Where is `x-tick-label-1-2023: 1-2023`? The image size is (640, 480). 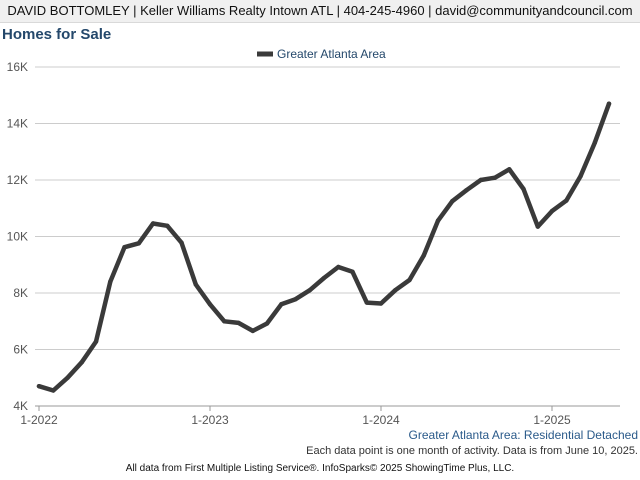
x-tick-label-1-2023: 1-2023 is located at coordinates (210, 420).